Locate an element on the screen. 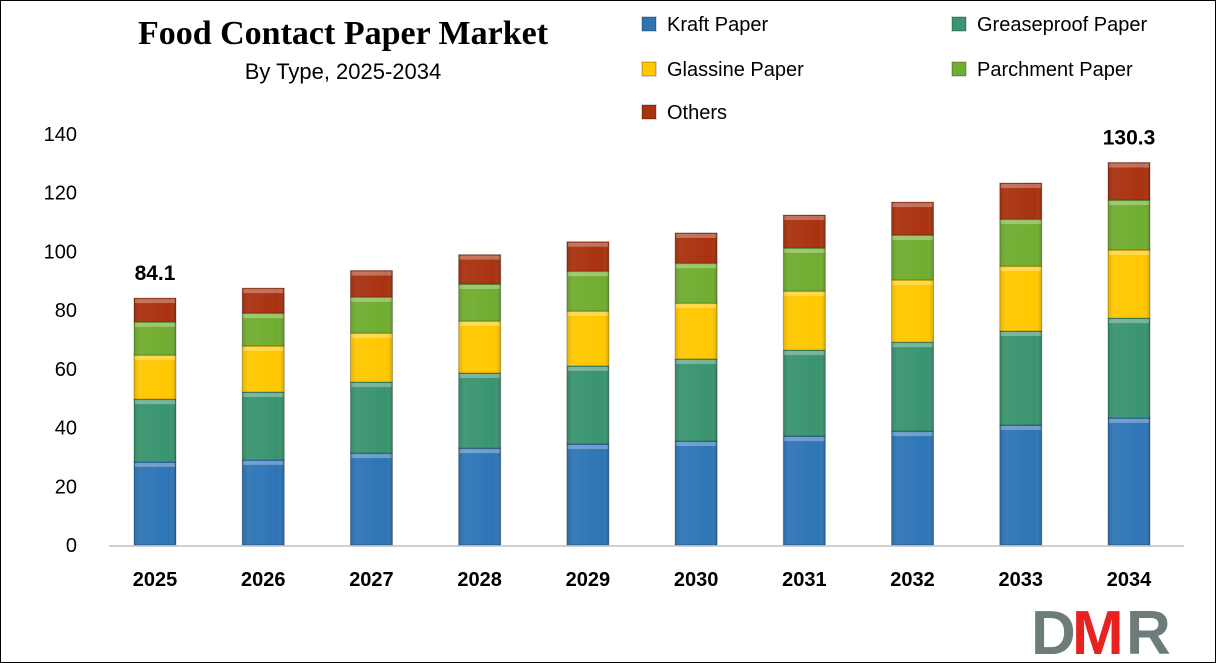 The height and width of the screenshot is (663, 1216). bar-2032 is located at coordinates (913, 373).